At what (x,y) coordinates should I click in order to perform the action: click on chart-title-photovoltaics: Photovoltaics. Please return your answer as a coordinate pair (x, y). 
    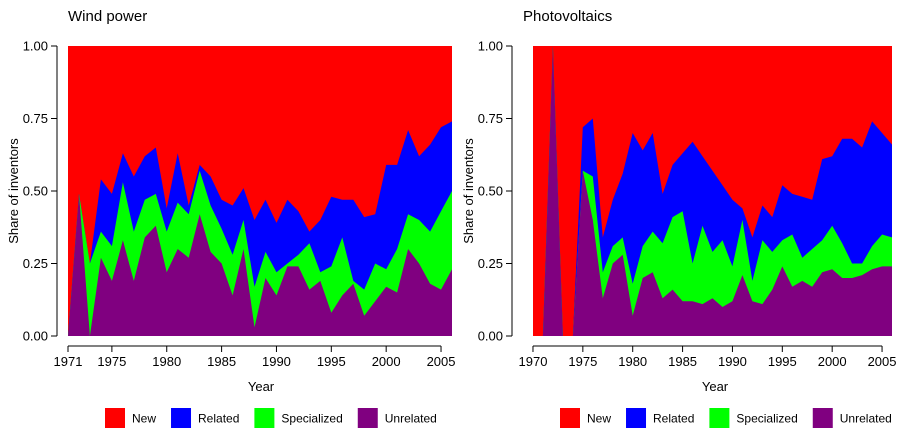
    Looking at the image, I should click on (567, 16).